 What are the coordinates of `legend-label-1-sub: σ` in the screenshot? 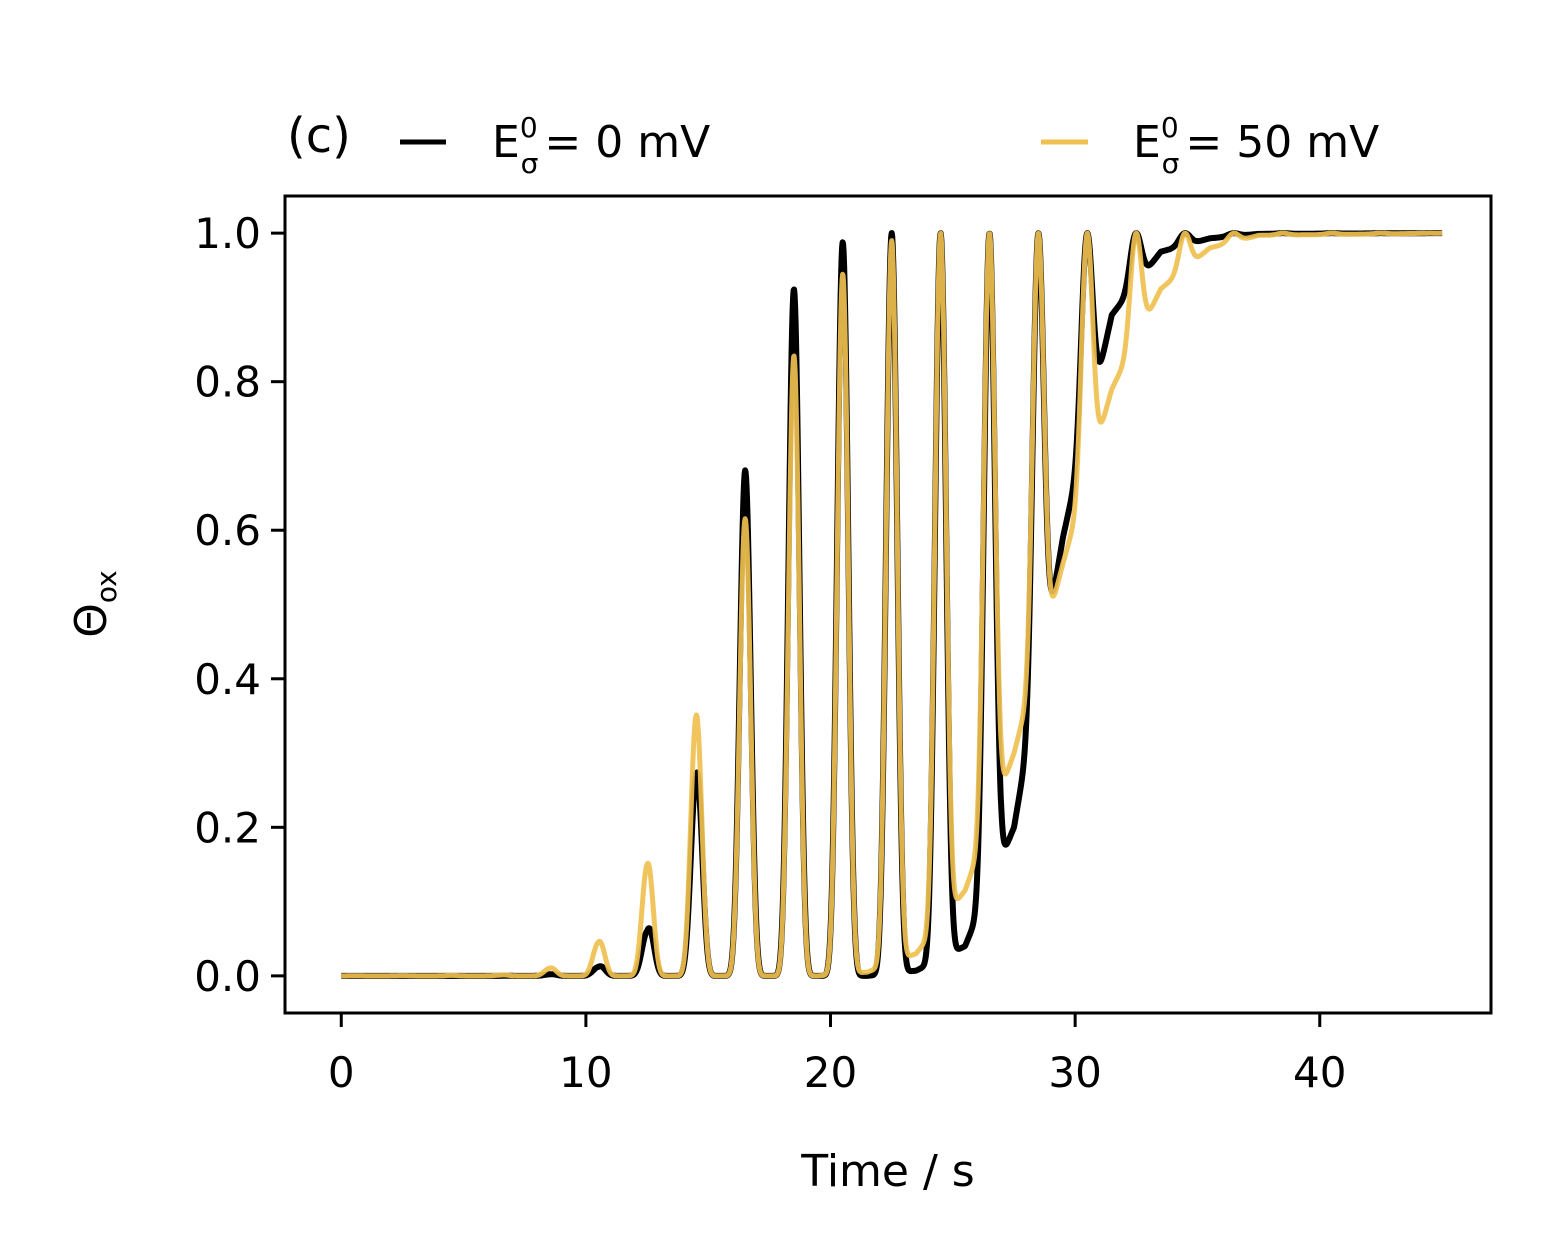 It's located at (530, 163).